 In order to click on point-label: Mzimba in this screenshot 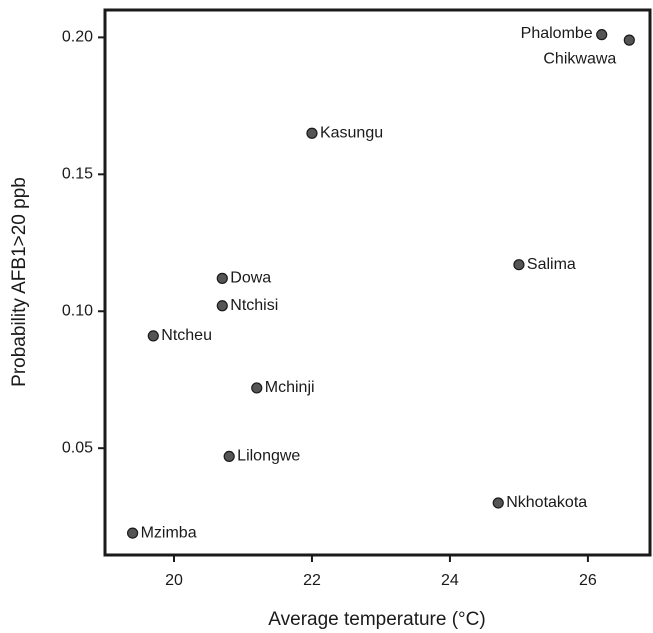, I will do `click(169, 532)`.